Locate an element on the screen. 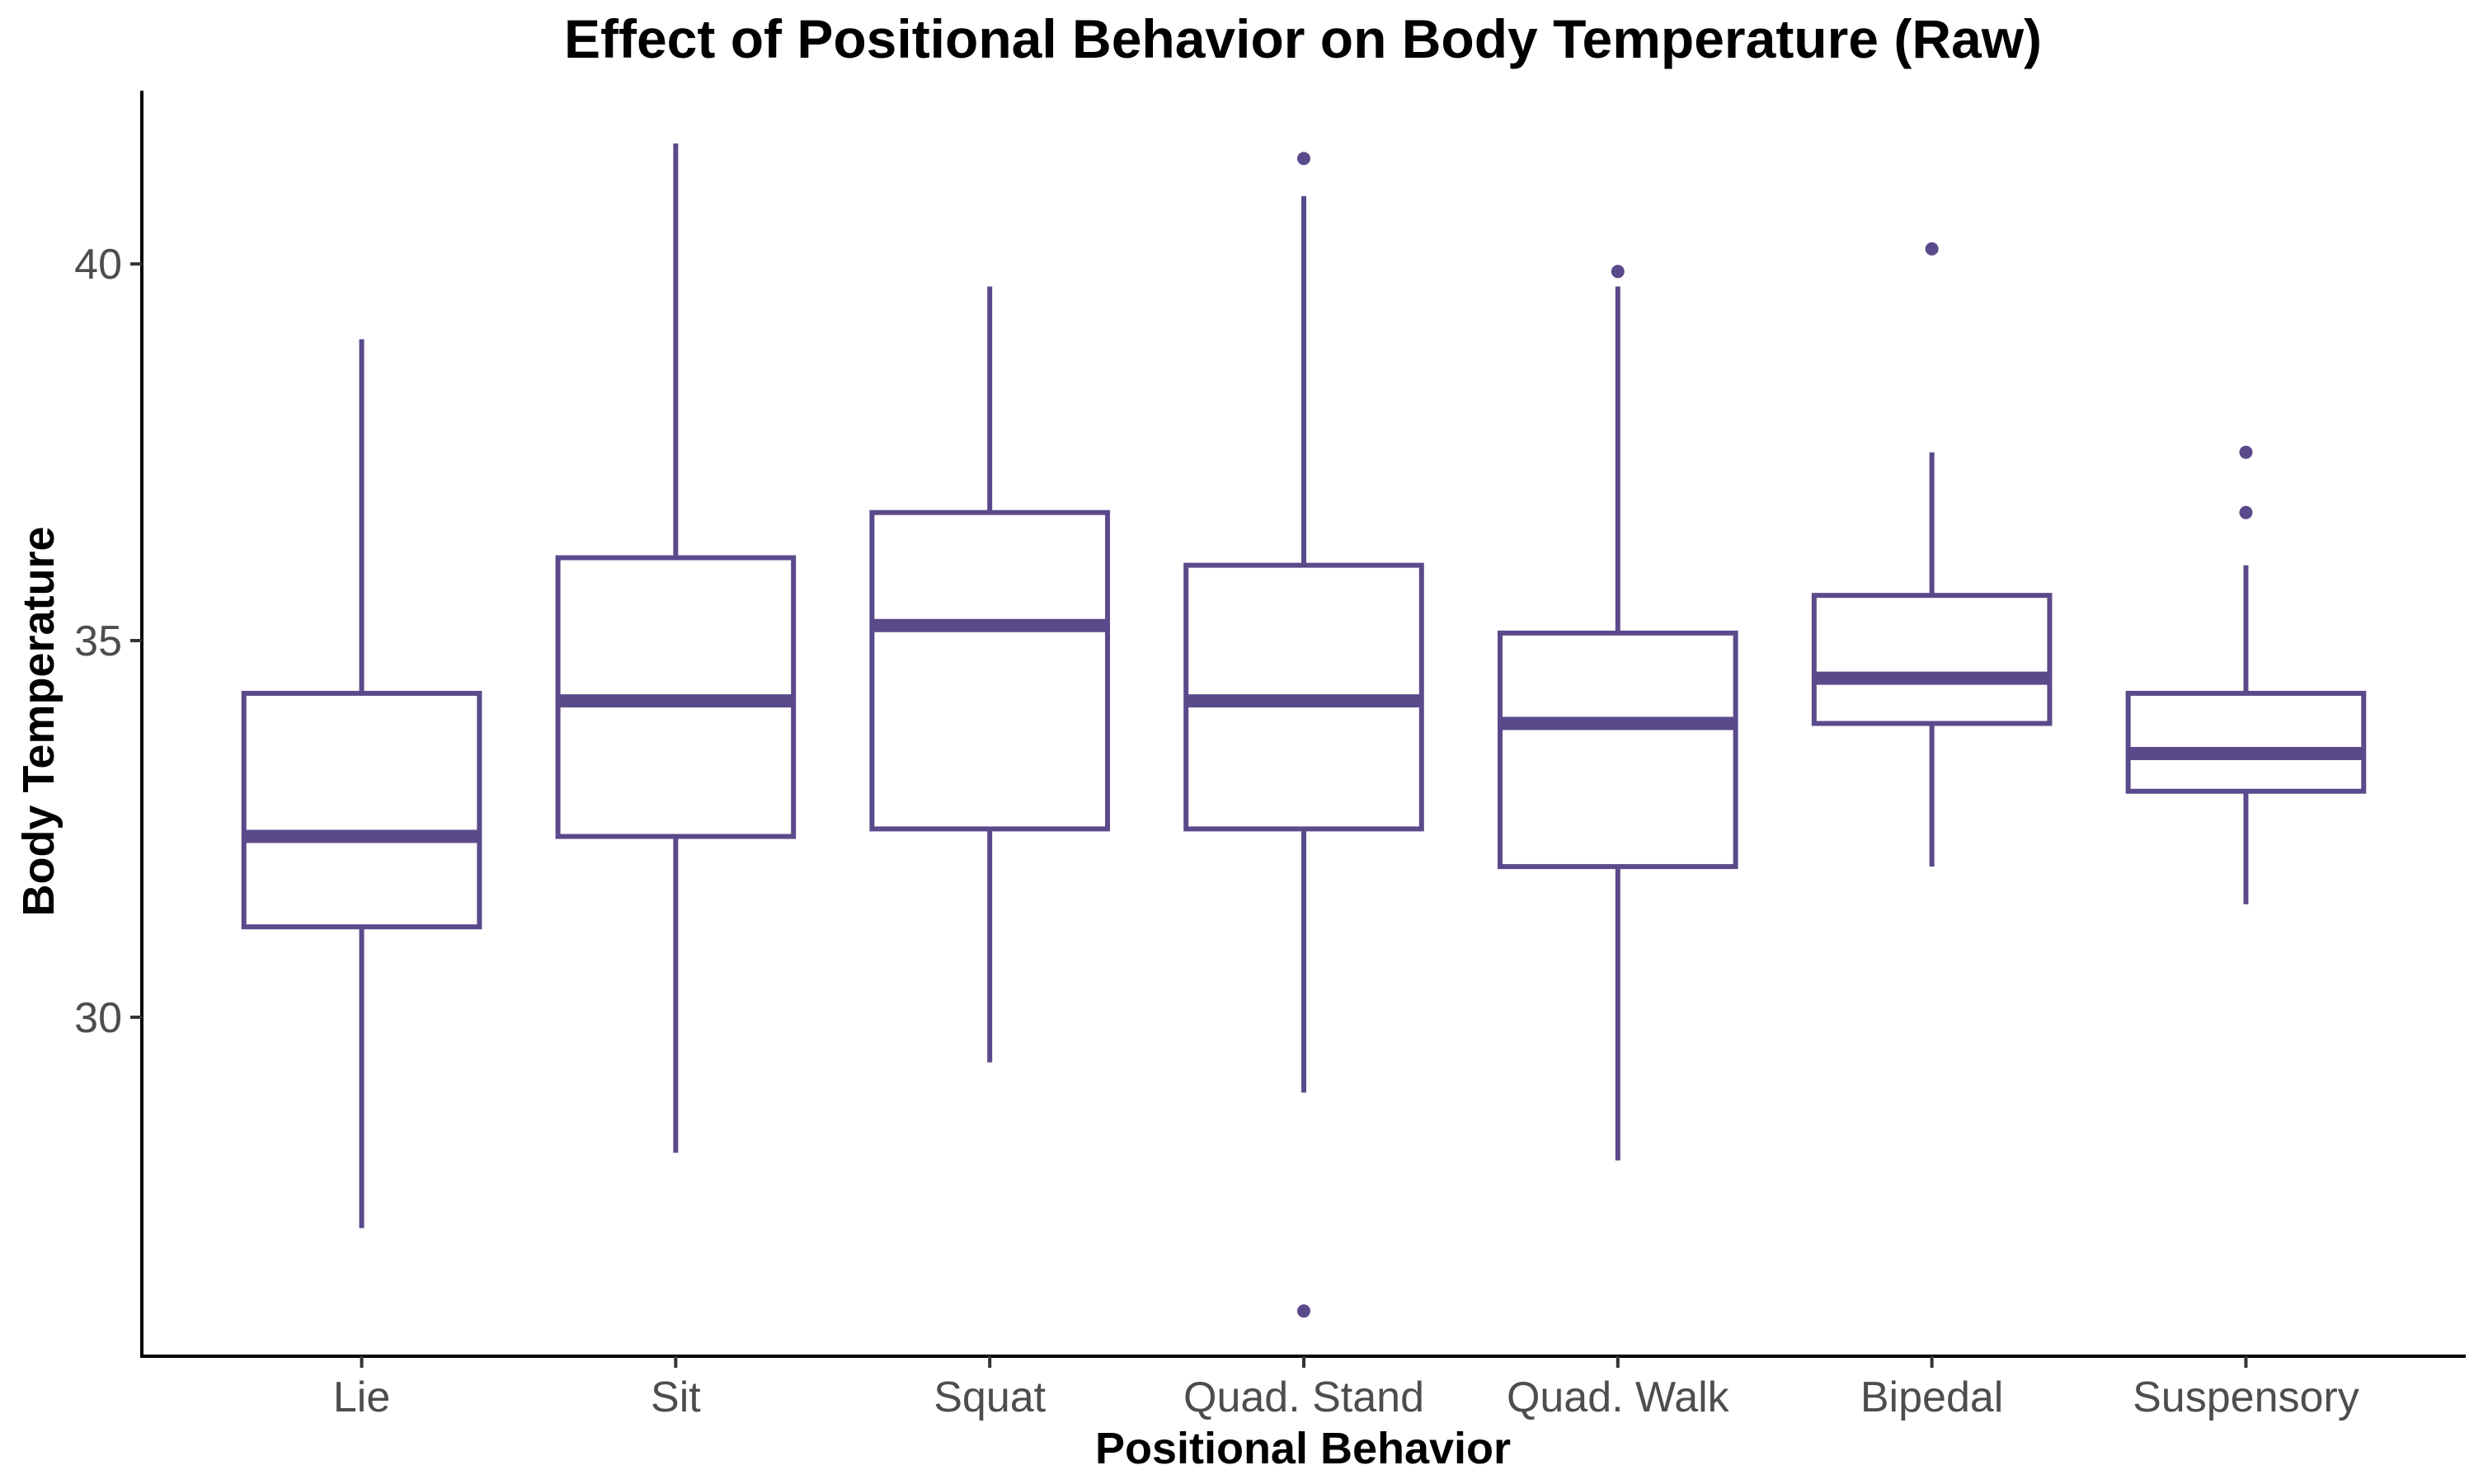  y-axis-title: Body Temperature is located at coordinates (38, 721).